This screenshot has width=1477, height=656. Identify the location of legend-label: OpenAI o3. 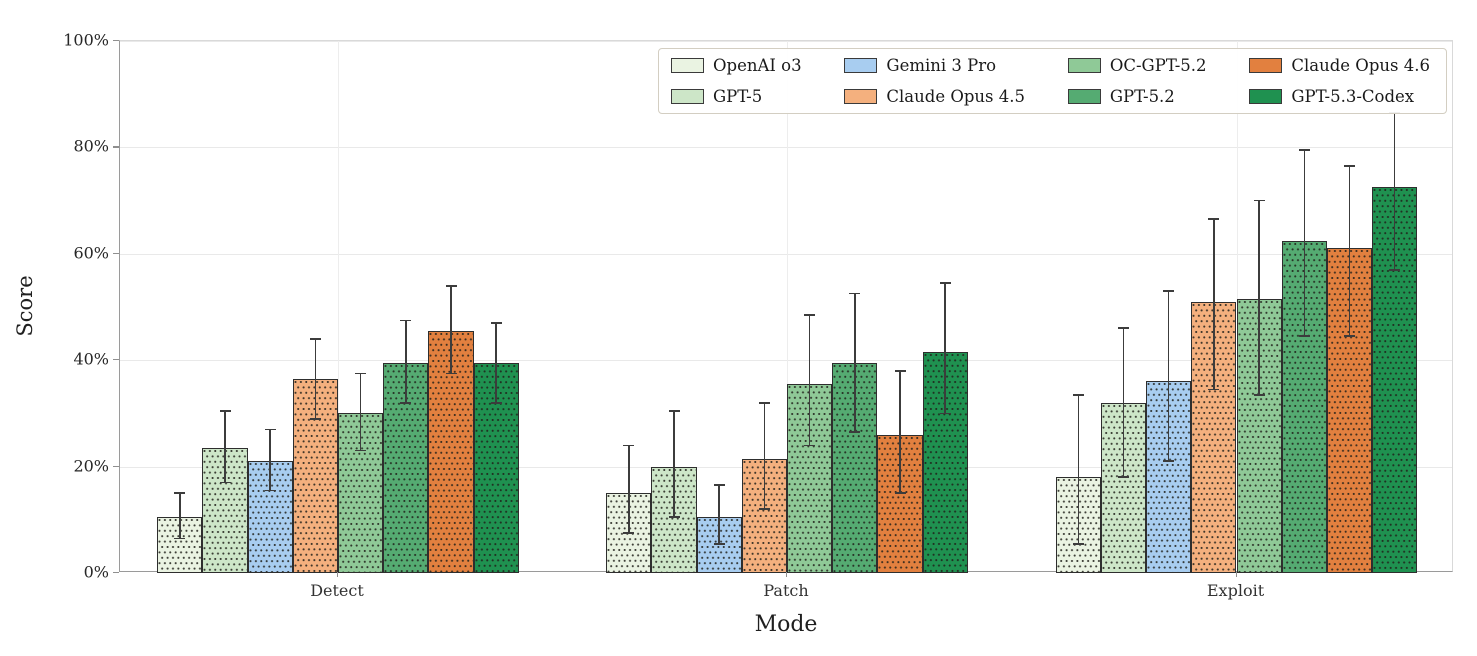
(757, 65).